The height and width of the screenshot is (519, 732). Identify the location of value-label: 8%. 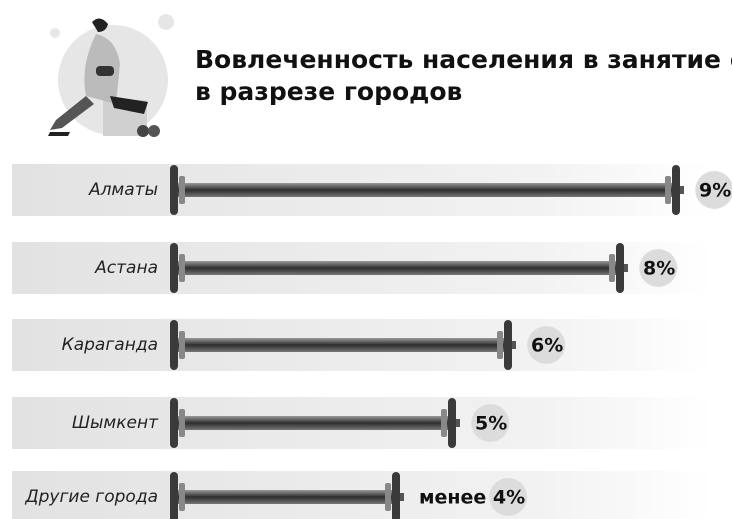
(659, 269).